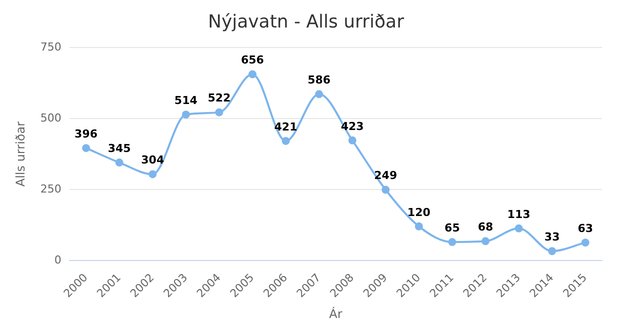 The image size is (620, 330). What do you see at coordinates (51, 117) in the screenshot?
I see `y-tick-label: 500` at bounding box center [51, 117].